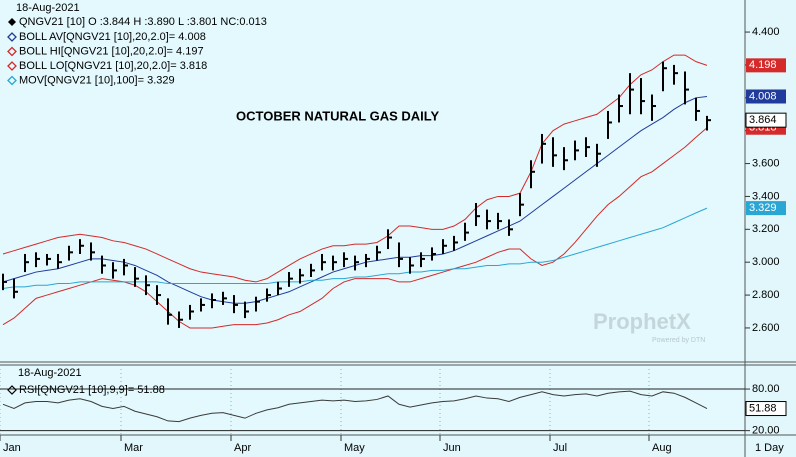 The width and height of the screenshot is (796, 457). Describe the element at coordinates (678, 340) in the screenshot. I see `watermark-sub: Powered by DTN` at that location.